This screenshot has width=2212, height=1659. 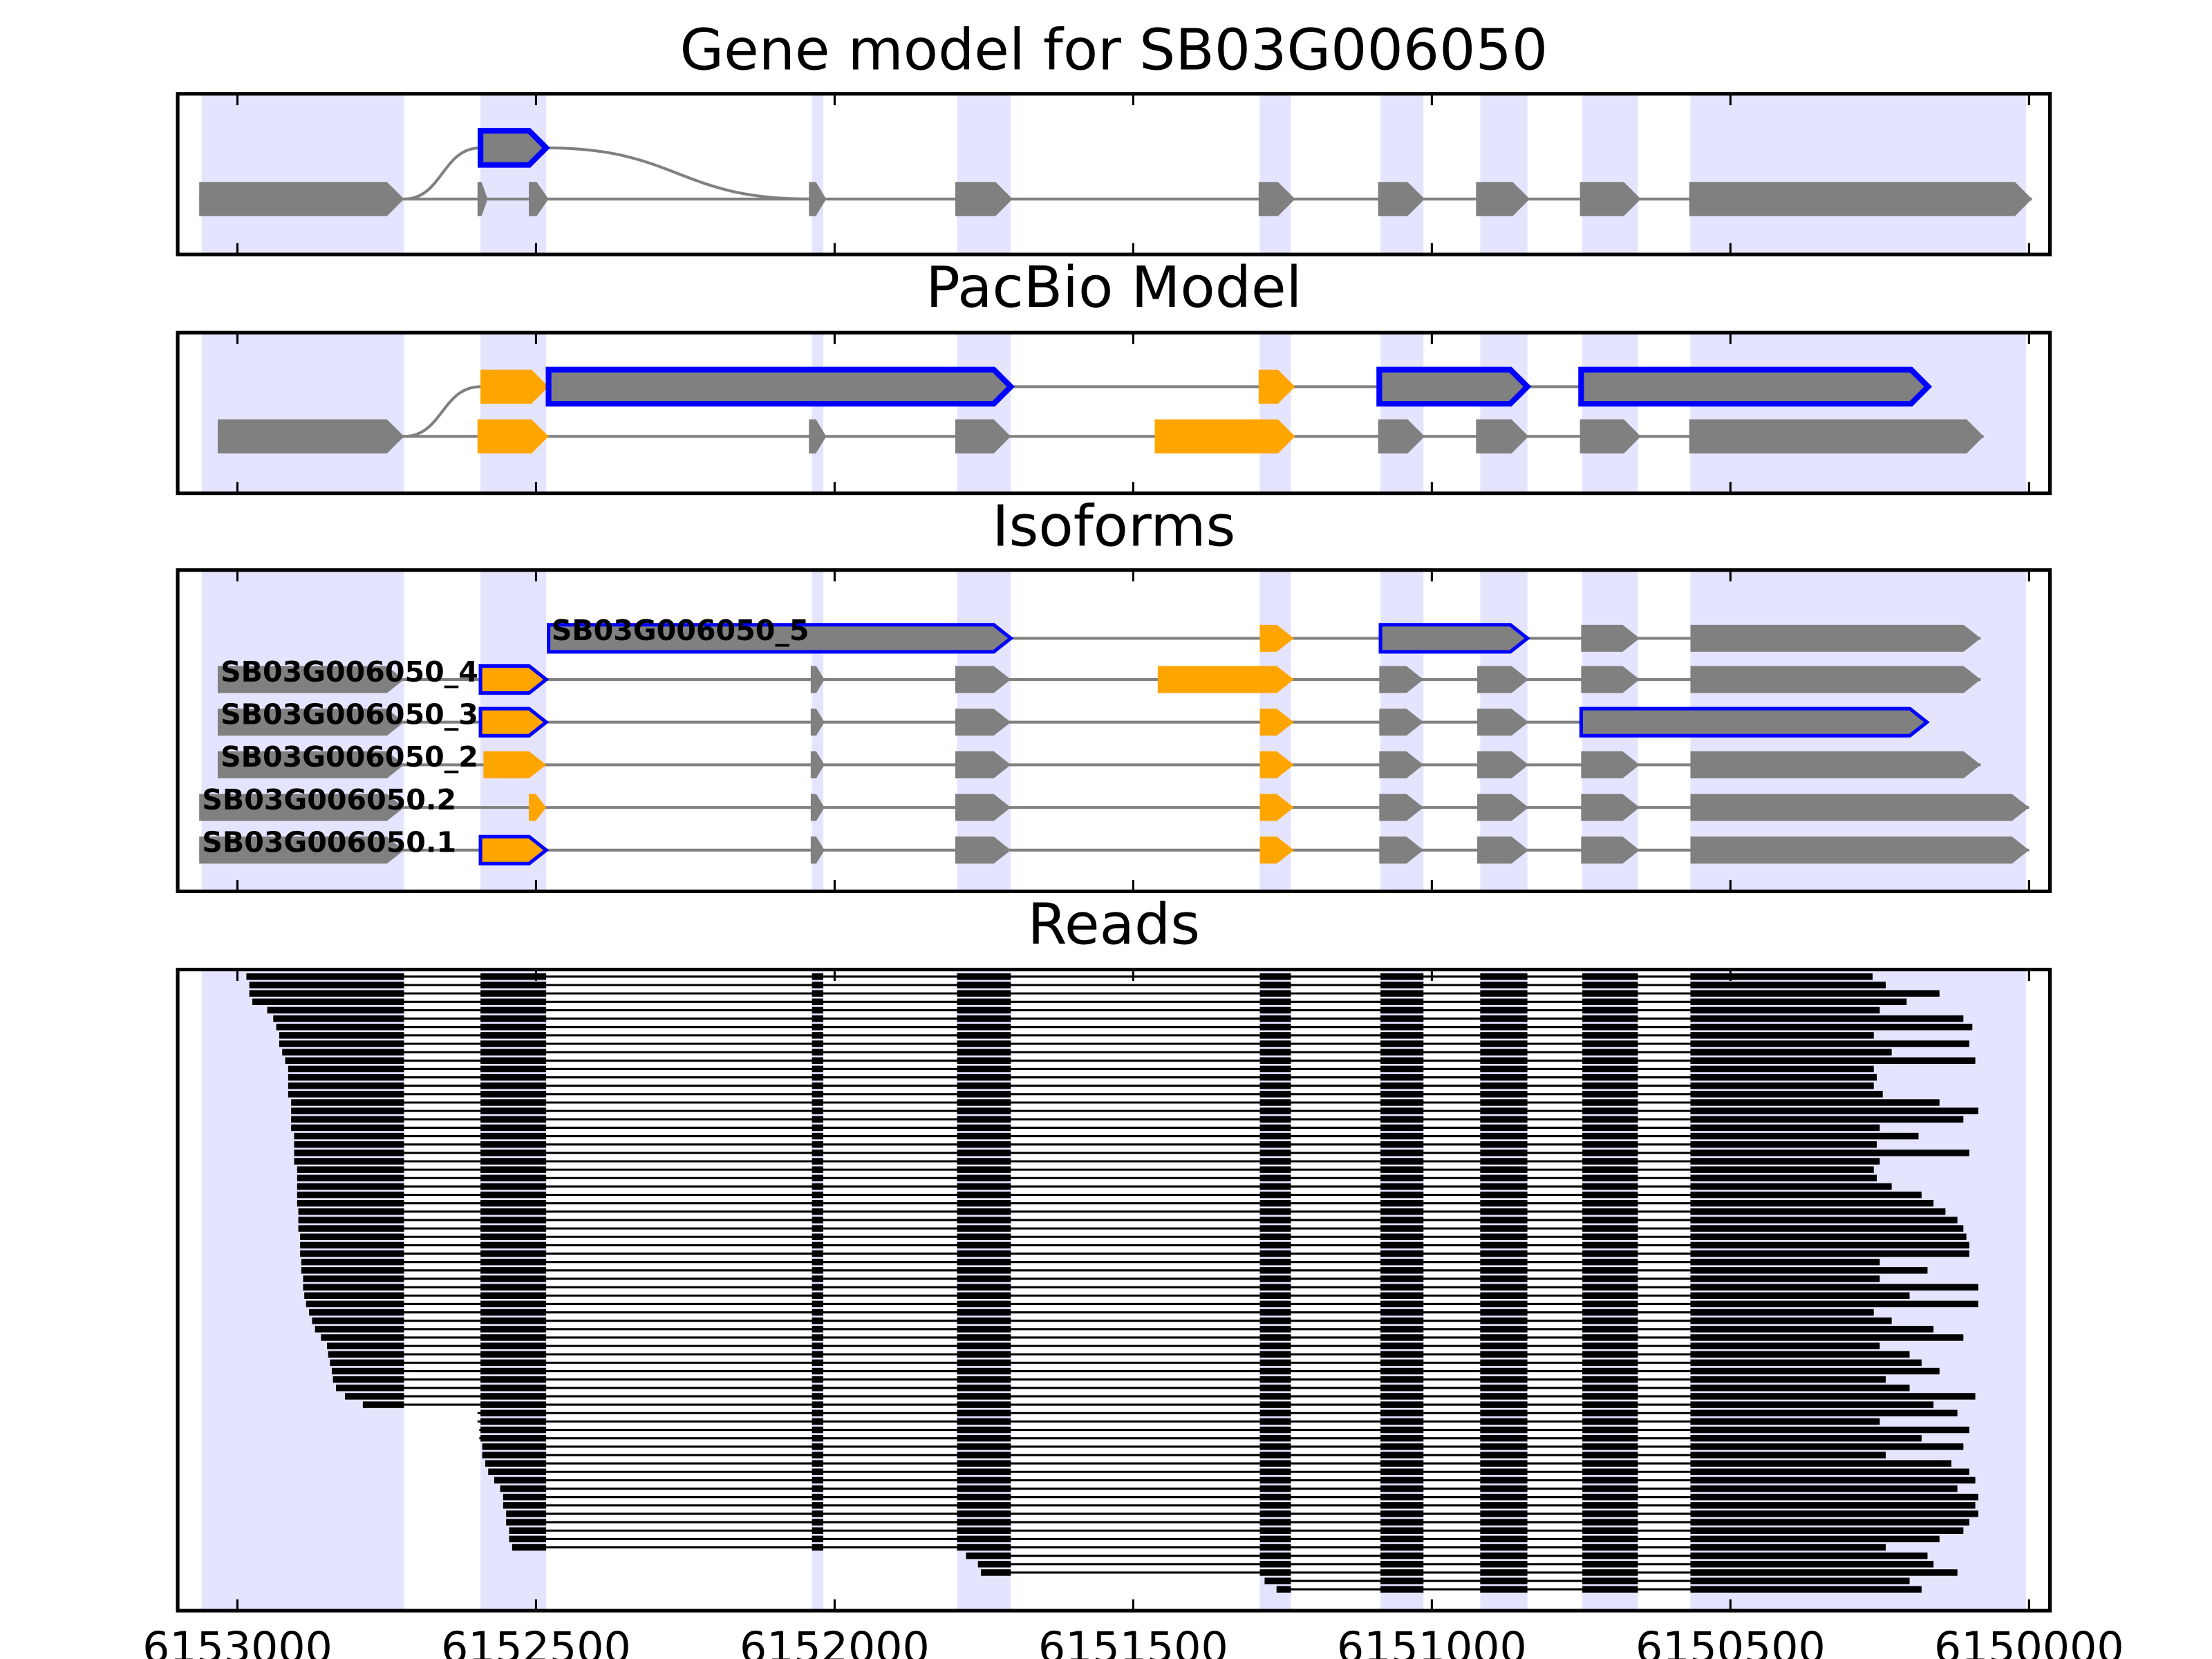 What do you see at coordinates (1731, 1641) in the screenshot?
I see `x-tick-label: 6150500` at bounding box center [1731, 1641].